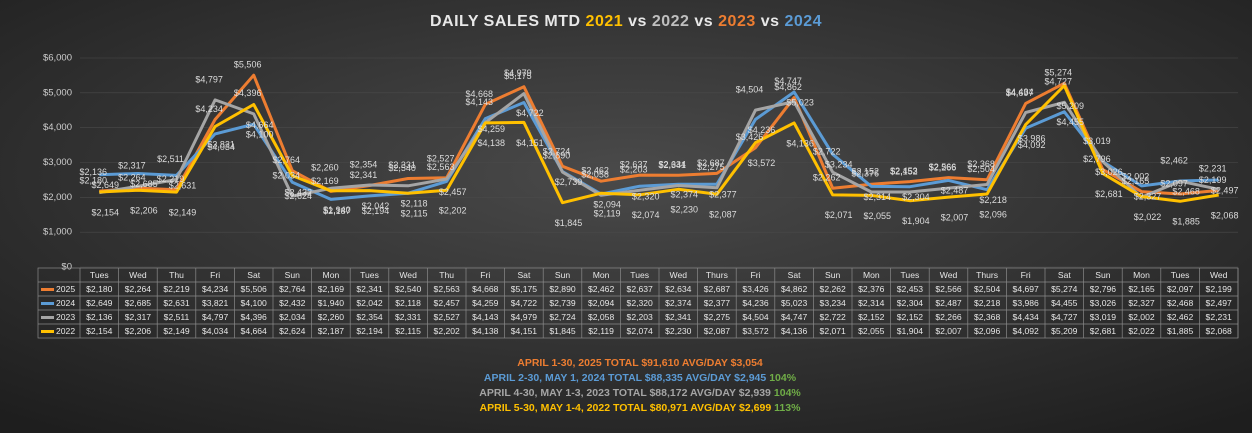 This screenshot has height=433, width=1252. I want to click on x-tick-label: Fri, so click(1026, 275).